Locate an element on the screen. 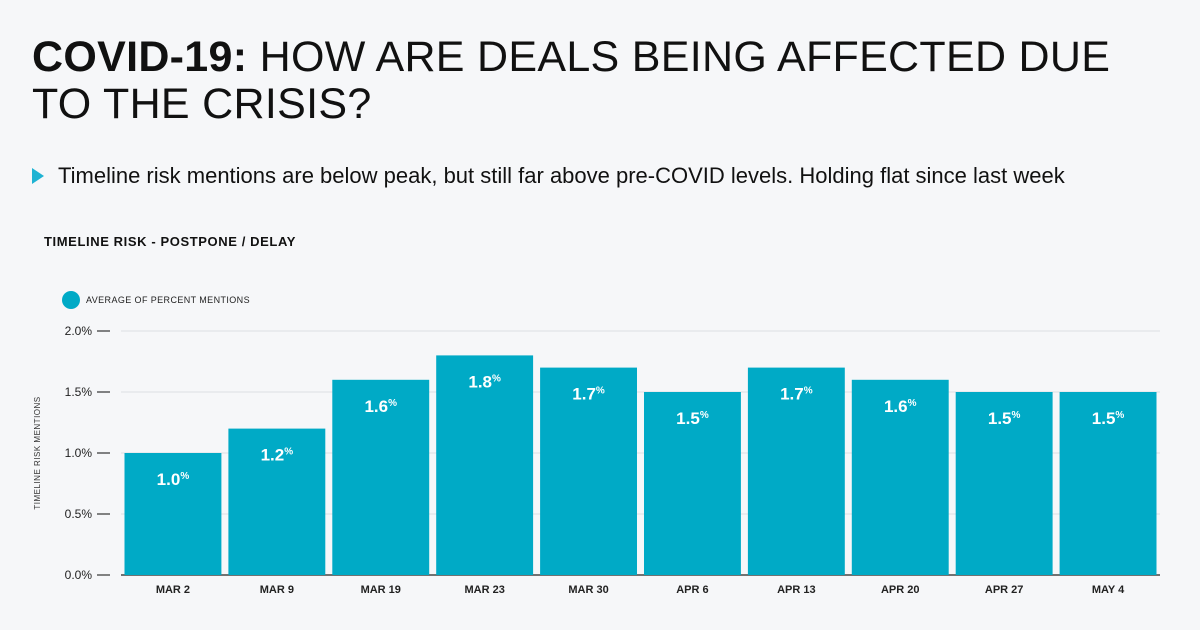 The width and height of the screenshot is (1200, 630). data-label: 1.8% is located at coordinates (484, 381).